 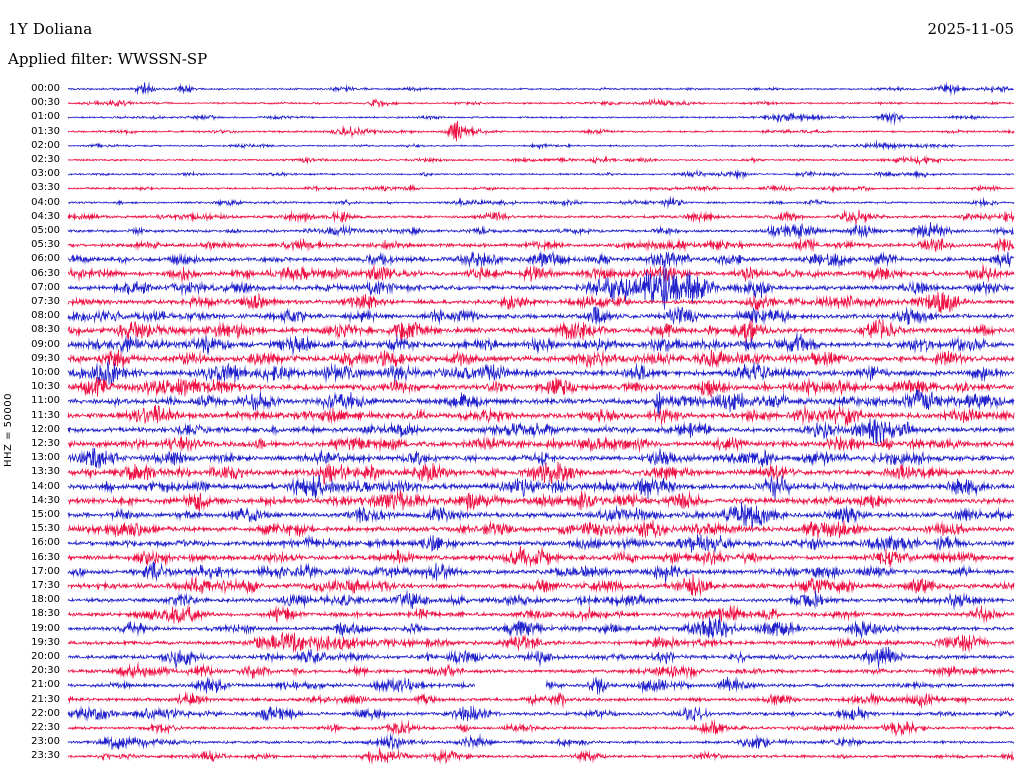 I want to click on date-label: 2025-11-05, so click(x=970, y=29).